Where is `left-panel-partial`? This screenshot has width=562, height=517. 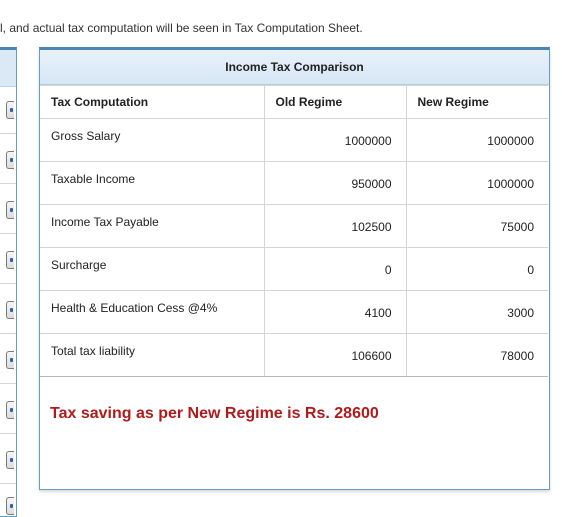 left-panel-partial is located at coordinates (8, 282).